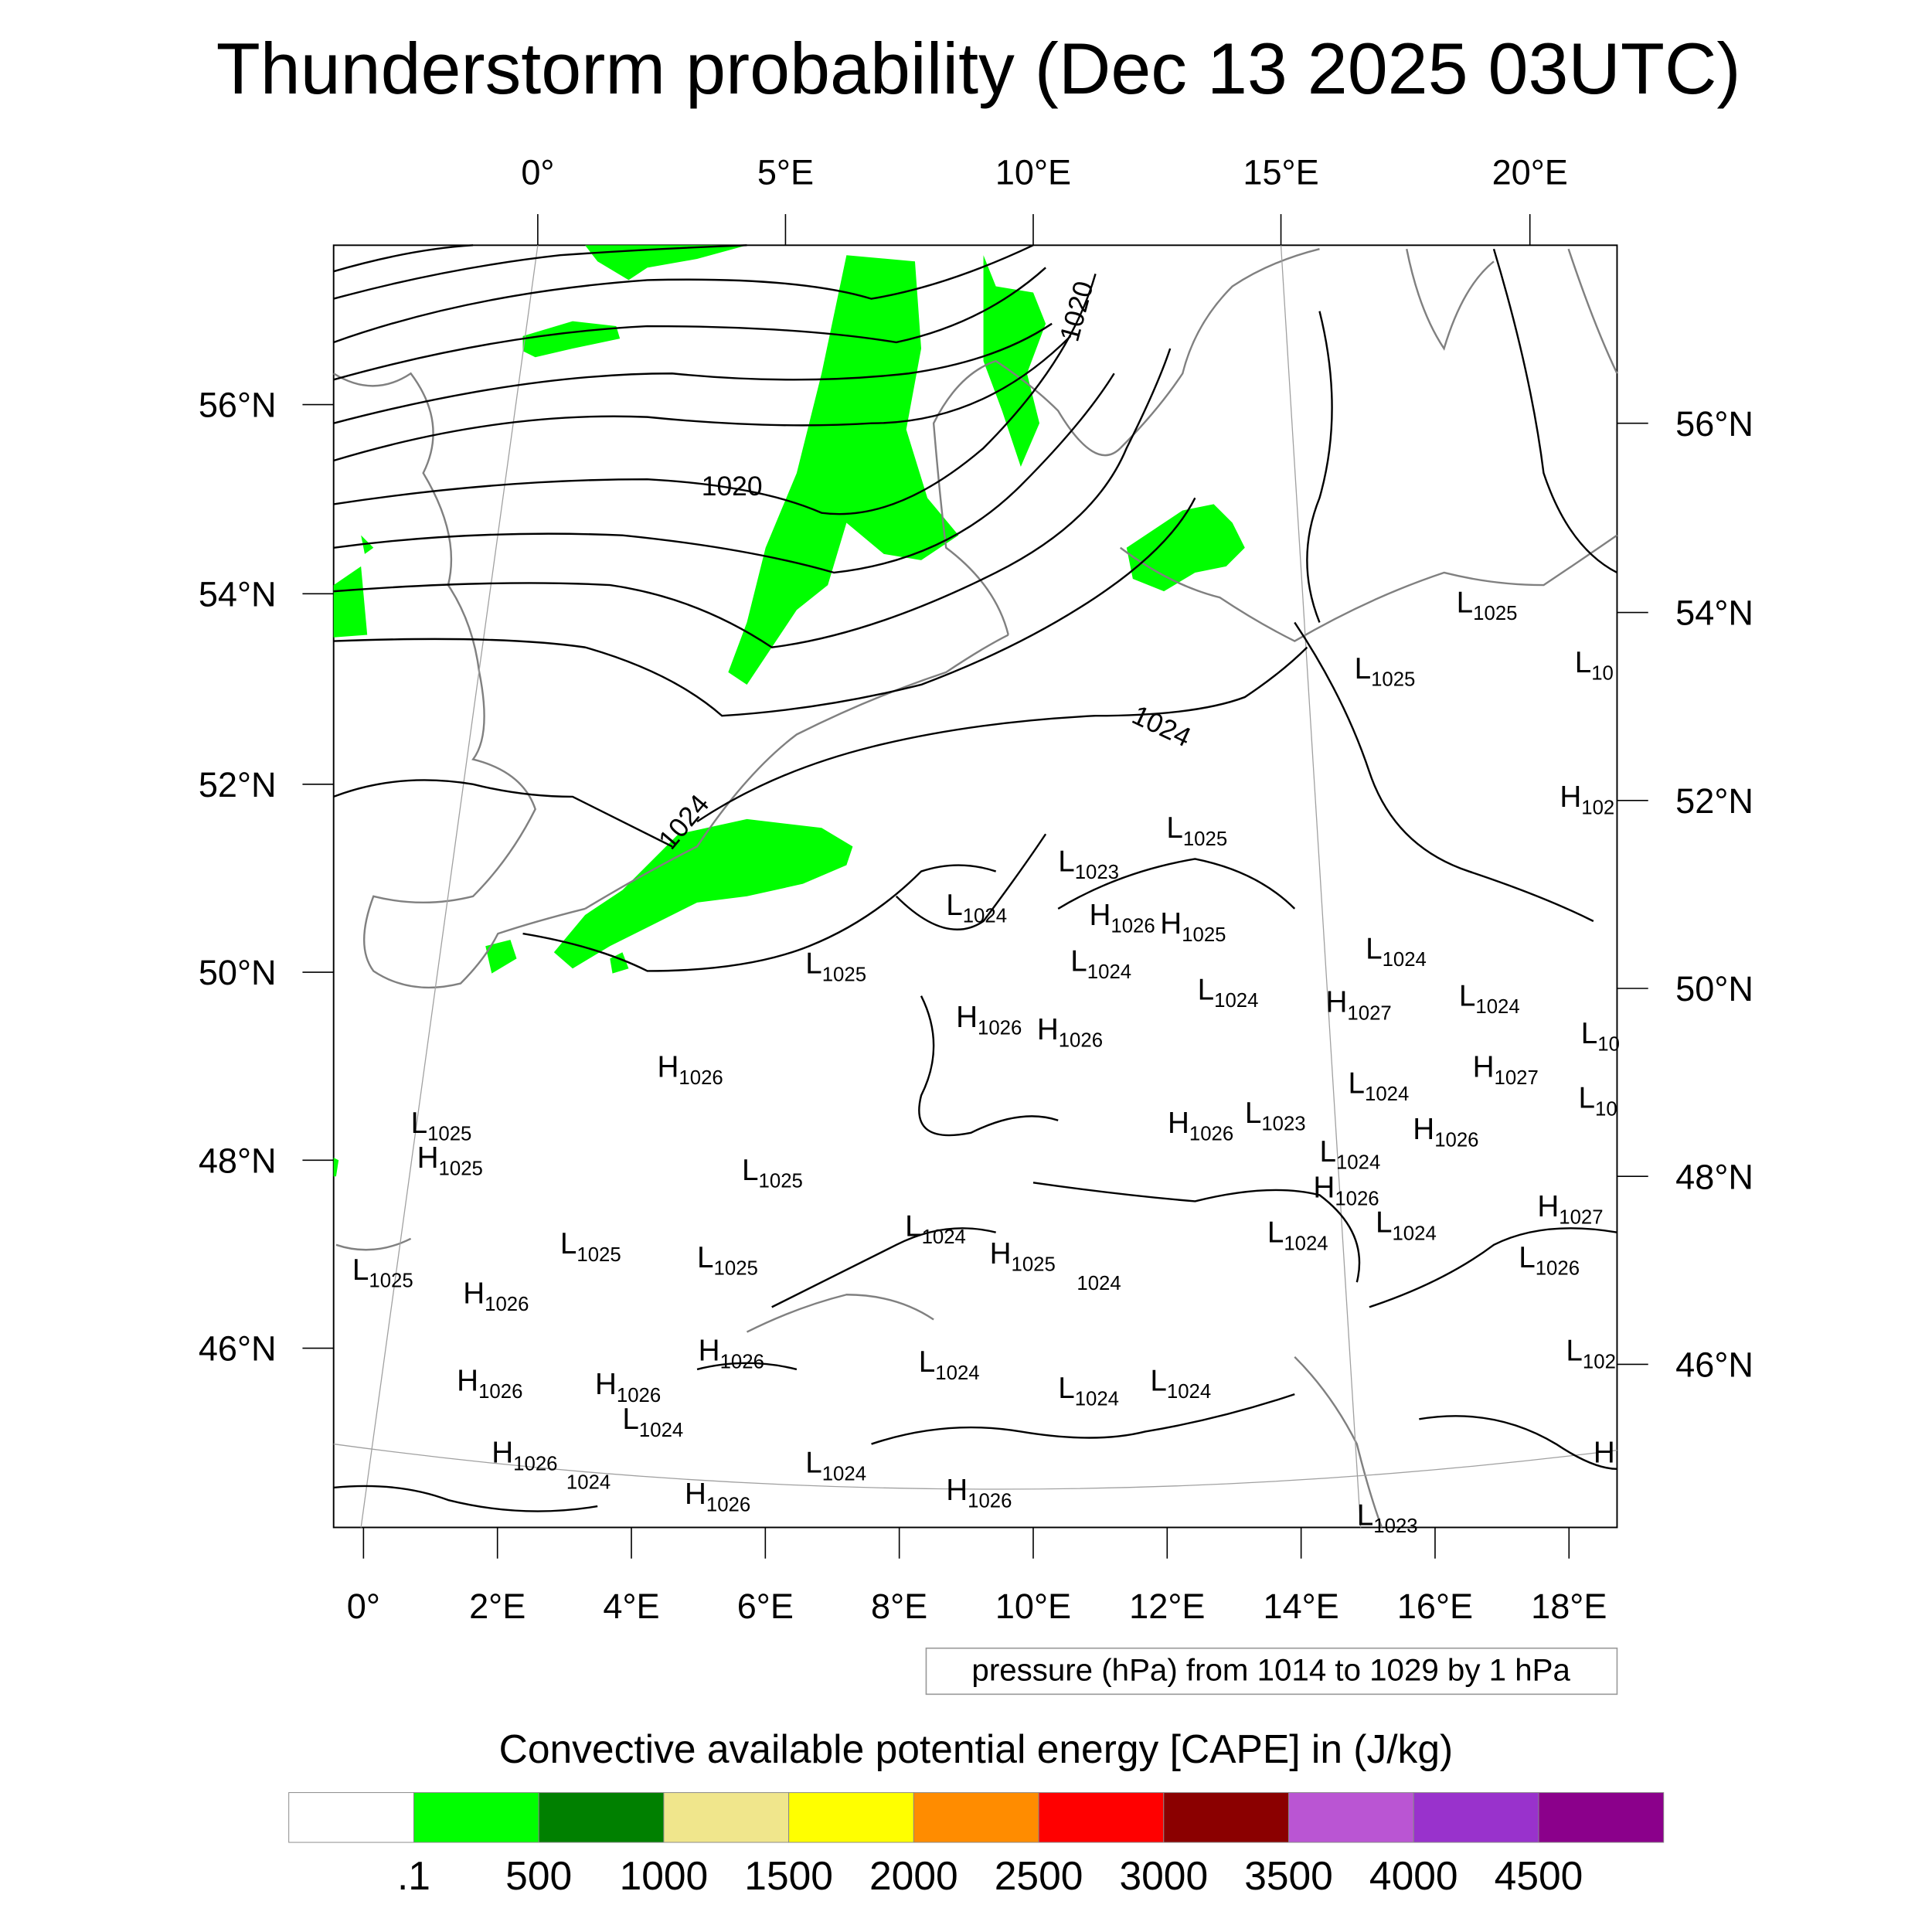  Describe the element at coordinates (1435, 1607) in the screenshot. I see `bottom-lon-label: 16°E` at that location.